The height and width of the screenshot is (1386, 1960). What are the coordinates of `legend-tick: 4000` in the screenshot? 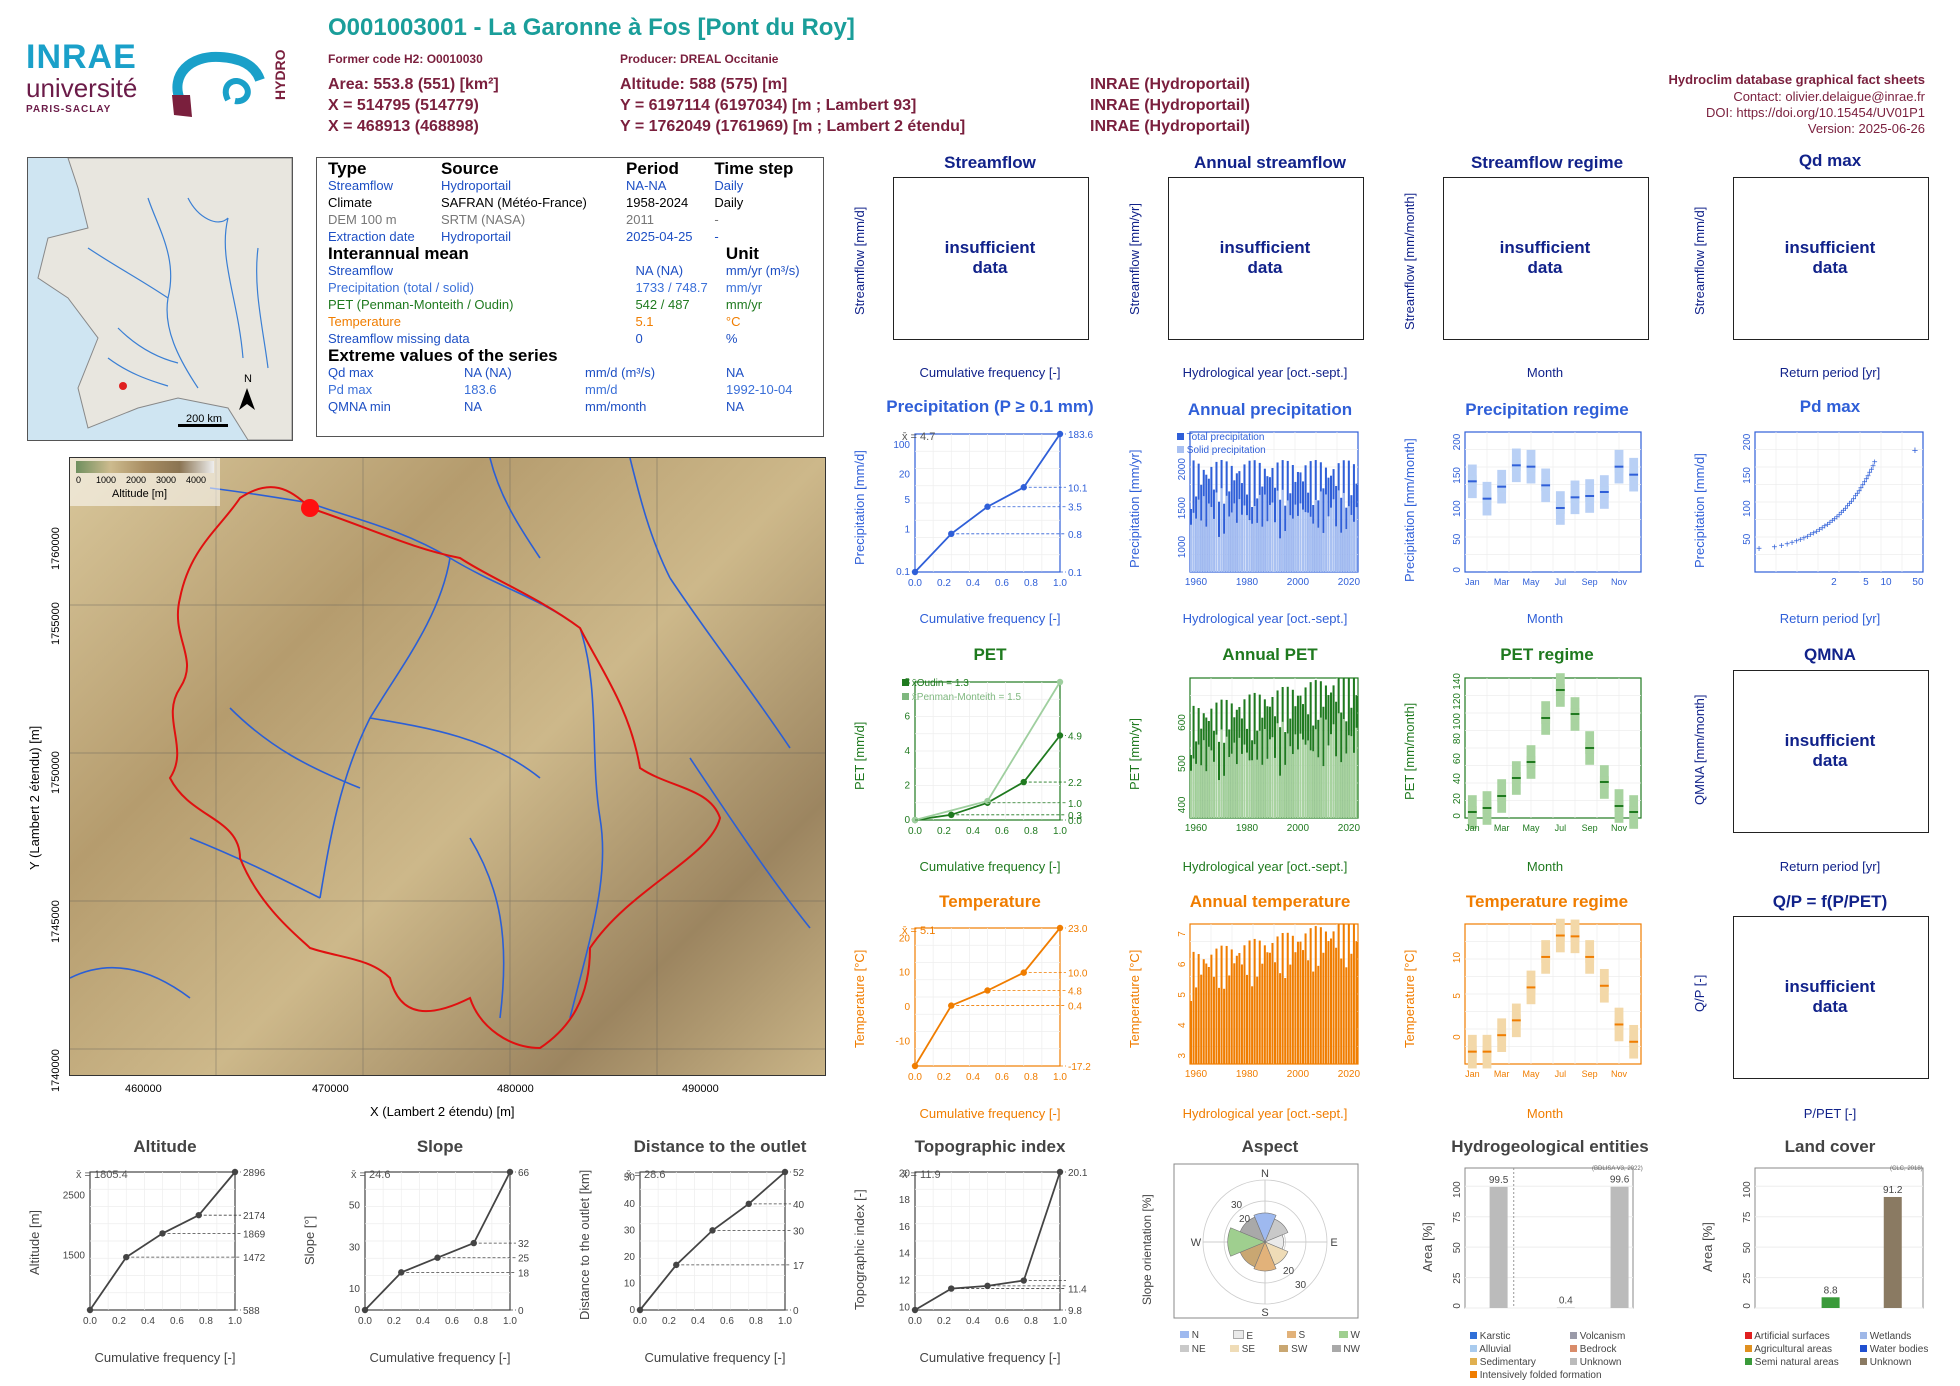 It's located at (196, 480).